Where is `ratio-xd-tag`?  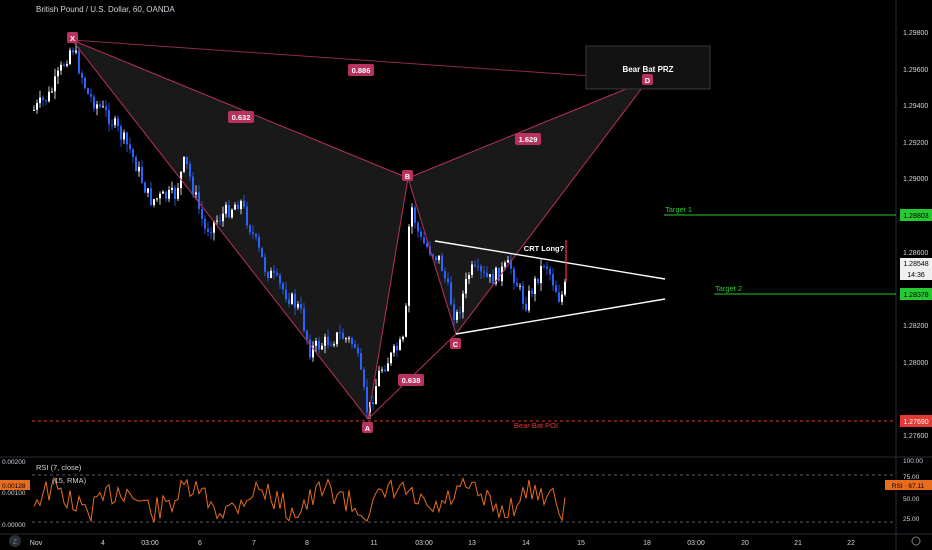
ratio-xd-tag is located at coordinates (361, 70).